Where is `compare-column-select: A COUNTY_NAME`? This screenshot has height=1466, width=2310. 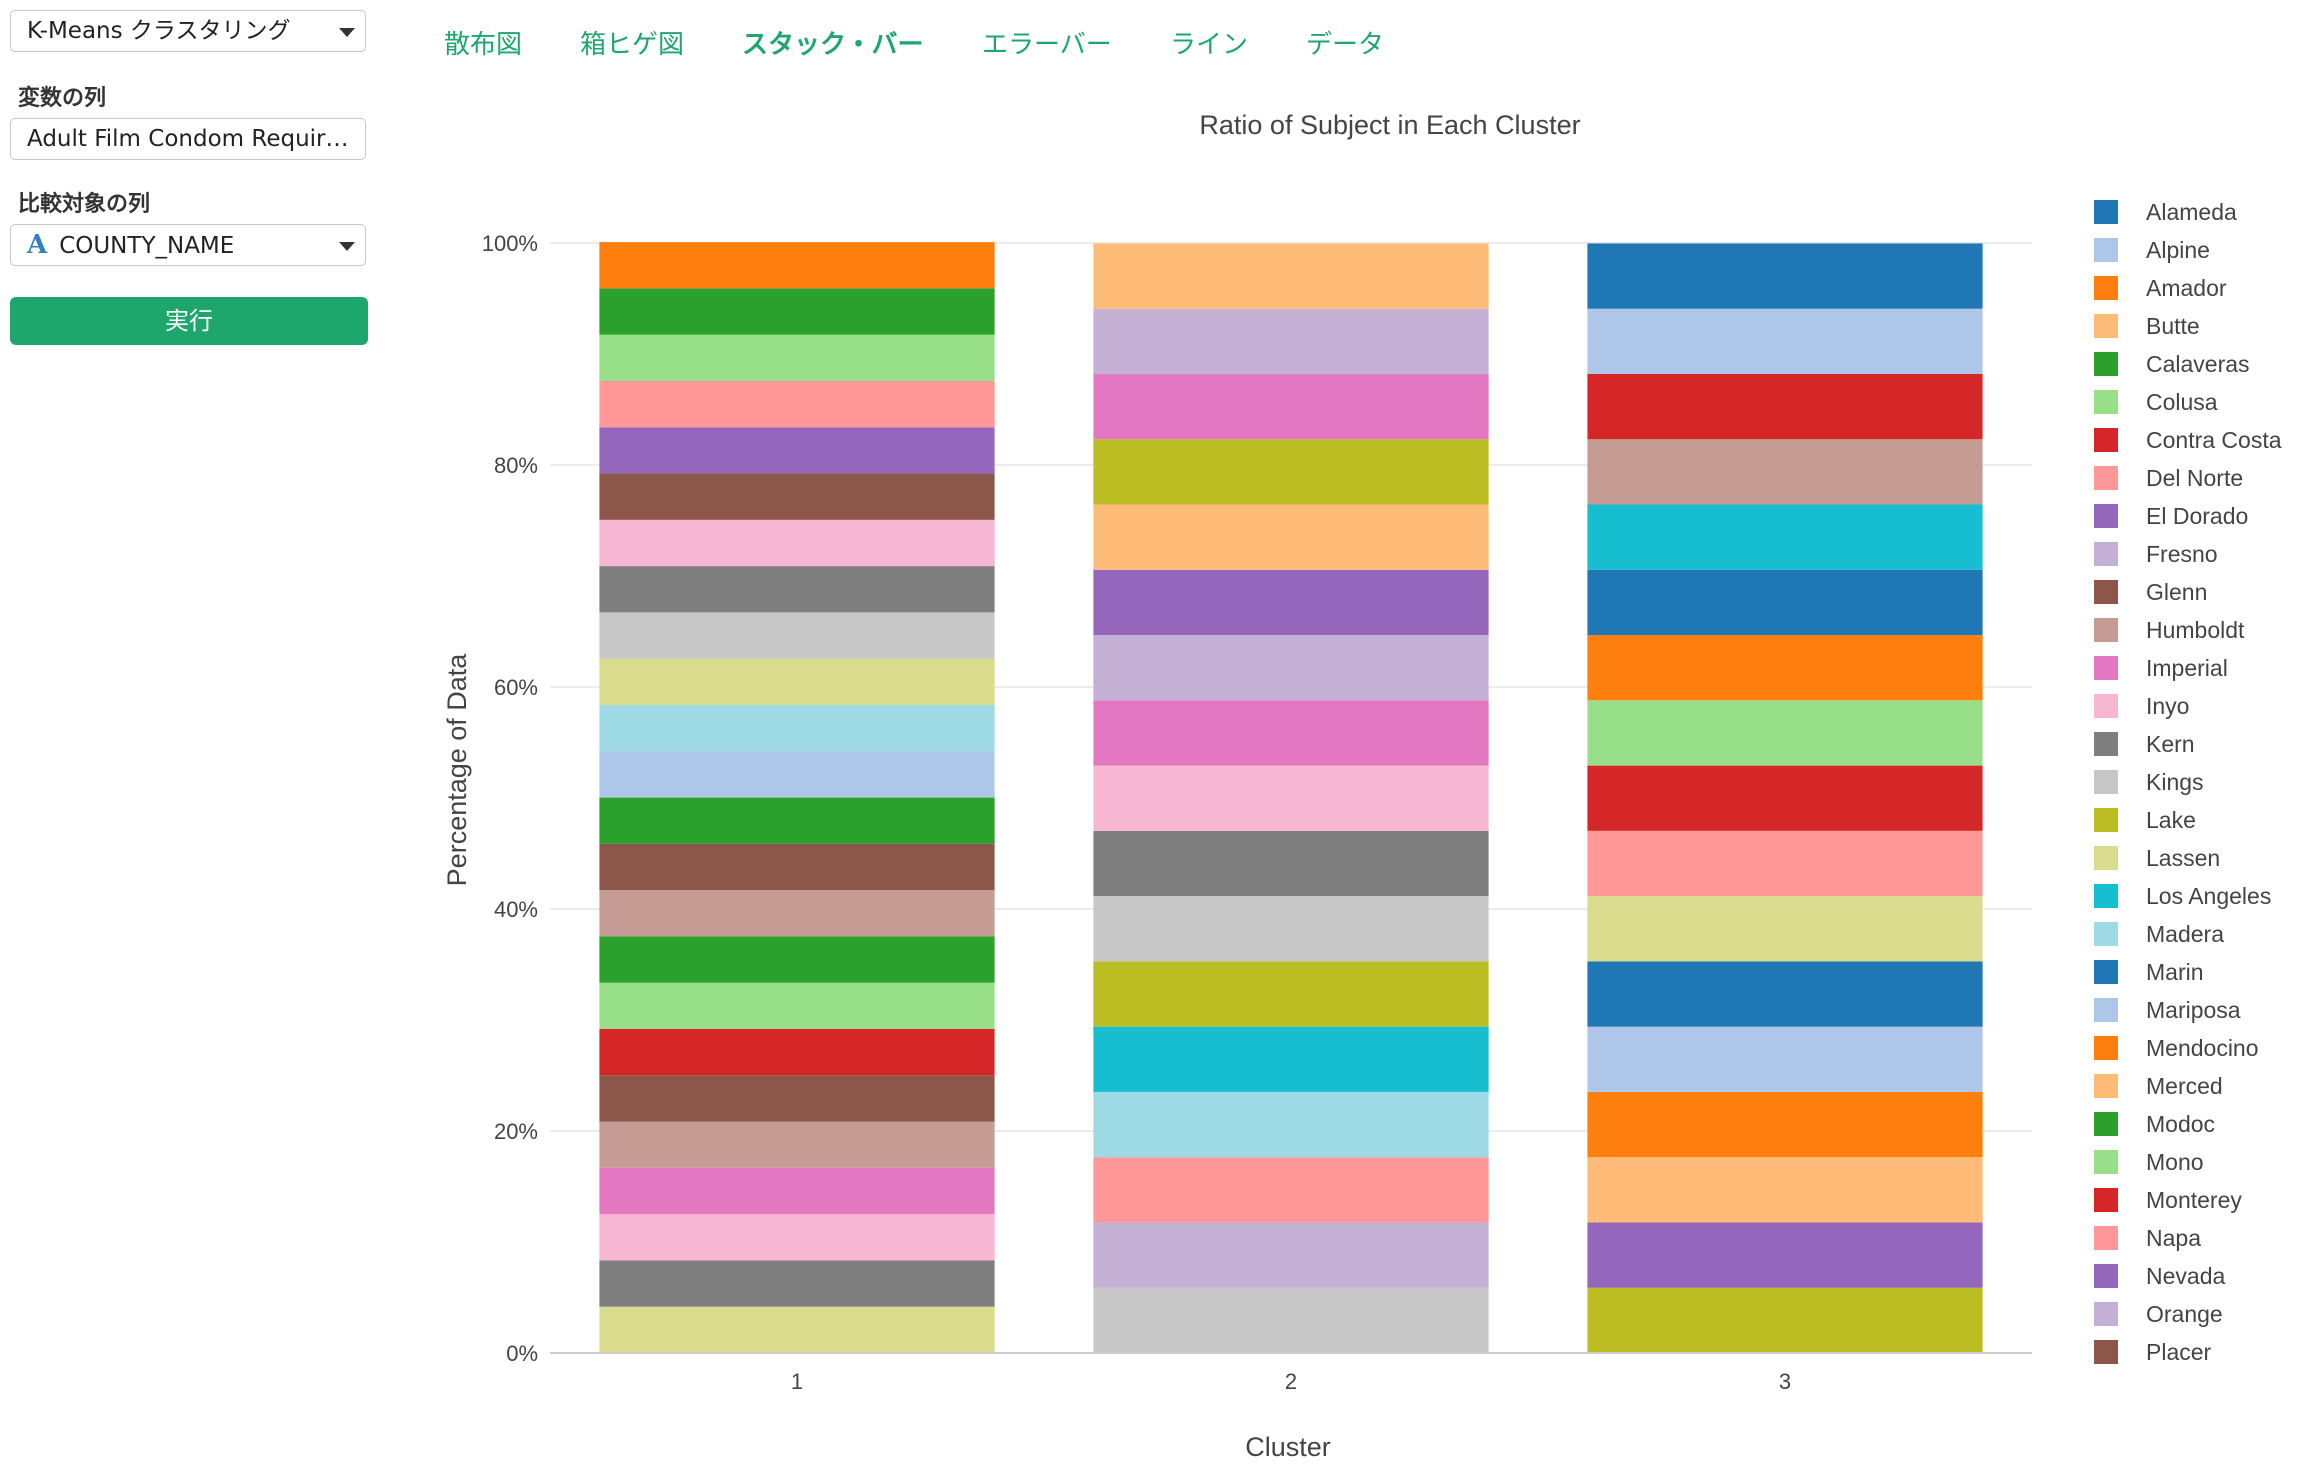 compare-column-select: A COUNTY_NAME is located at coordinates (188, 245).